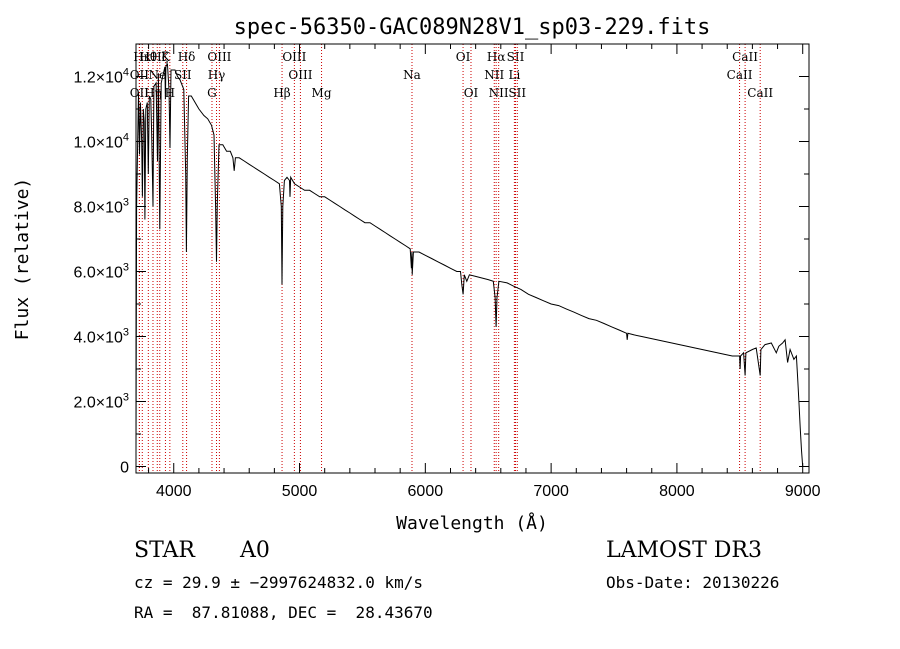 The image size is (900, 649). Describe the element at coordinates (283, 612) in the screenshot. I see `coordinates-info: RA = 87.81088, DEC = 28.43670` at that location.